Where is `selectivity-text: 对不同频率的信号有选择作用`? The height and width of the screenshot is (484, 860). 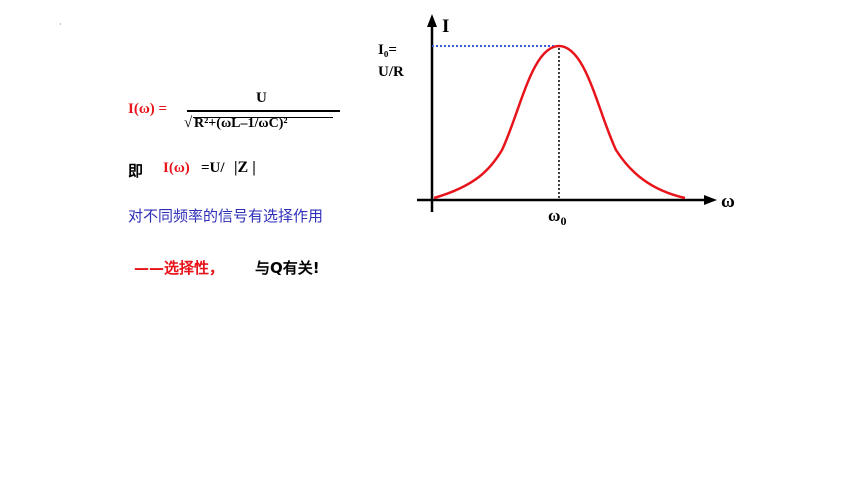
selectivity-text: 对不同频率的信号有选择作用 is located at coordinates (226, 216).